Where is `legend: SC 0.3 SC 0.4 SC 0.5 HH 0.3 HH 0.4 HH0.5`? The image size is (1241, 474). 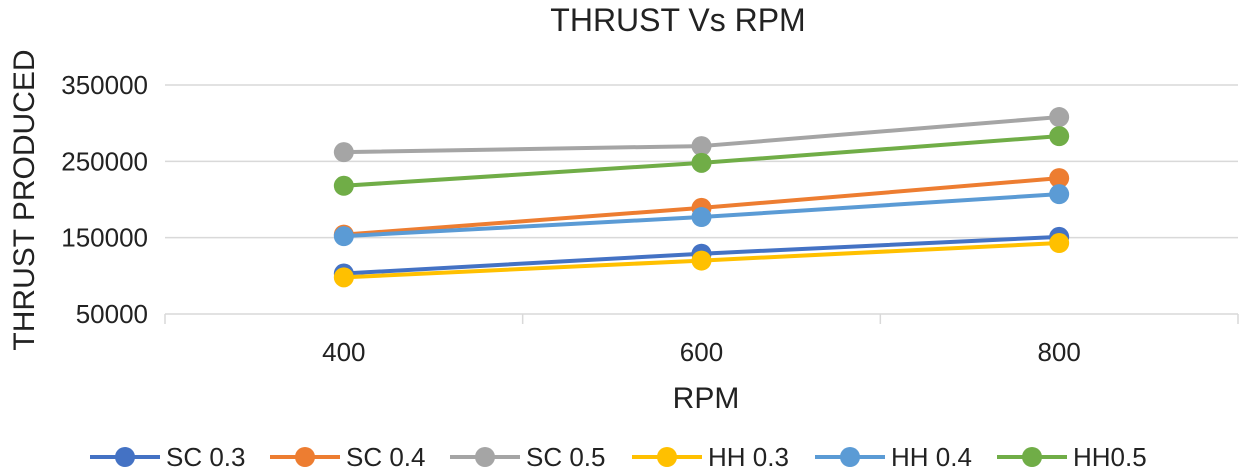 legend: SC 0.3 SC 0.4 SC 0.5 HH 0.3 HH 0.4 HH0.5 is located at coordinates (618, 457).